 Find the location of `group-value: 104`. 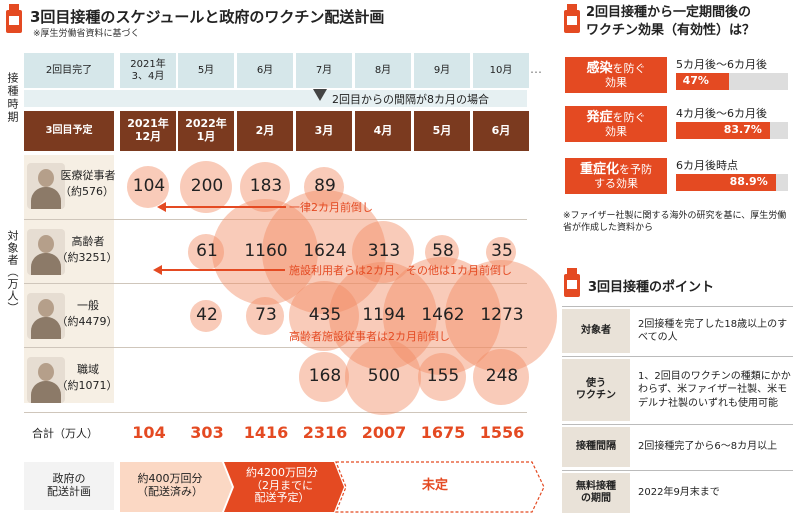

group-value: 104 is located at coordinates (149, 186).